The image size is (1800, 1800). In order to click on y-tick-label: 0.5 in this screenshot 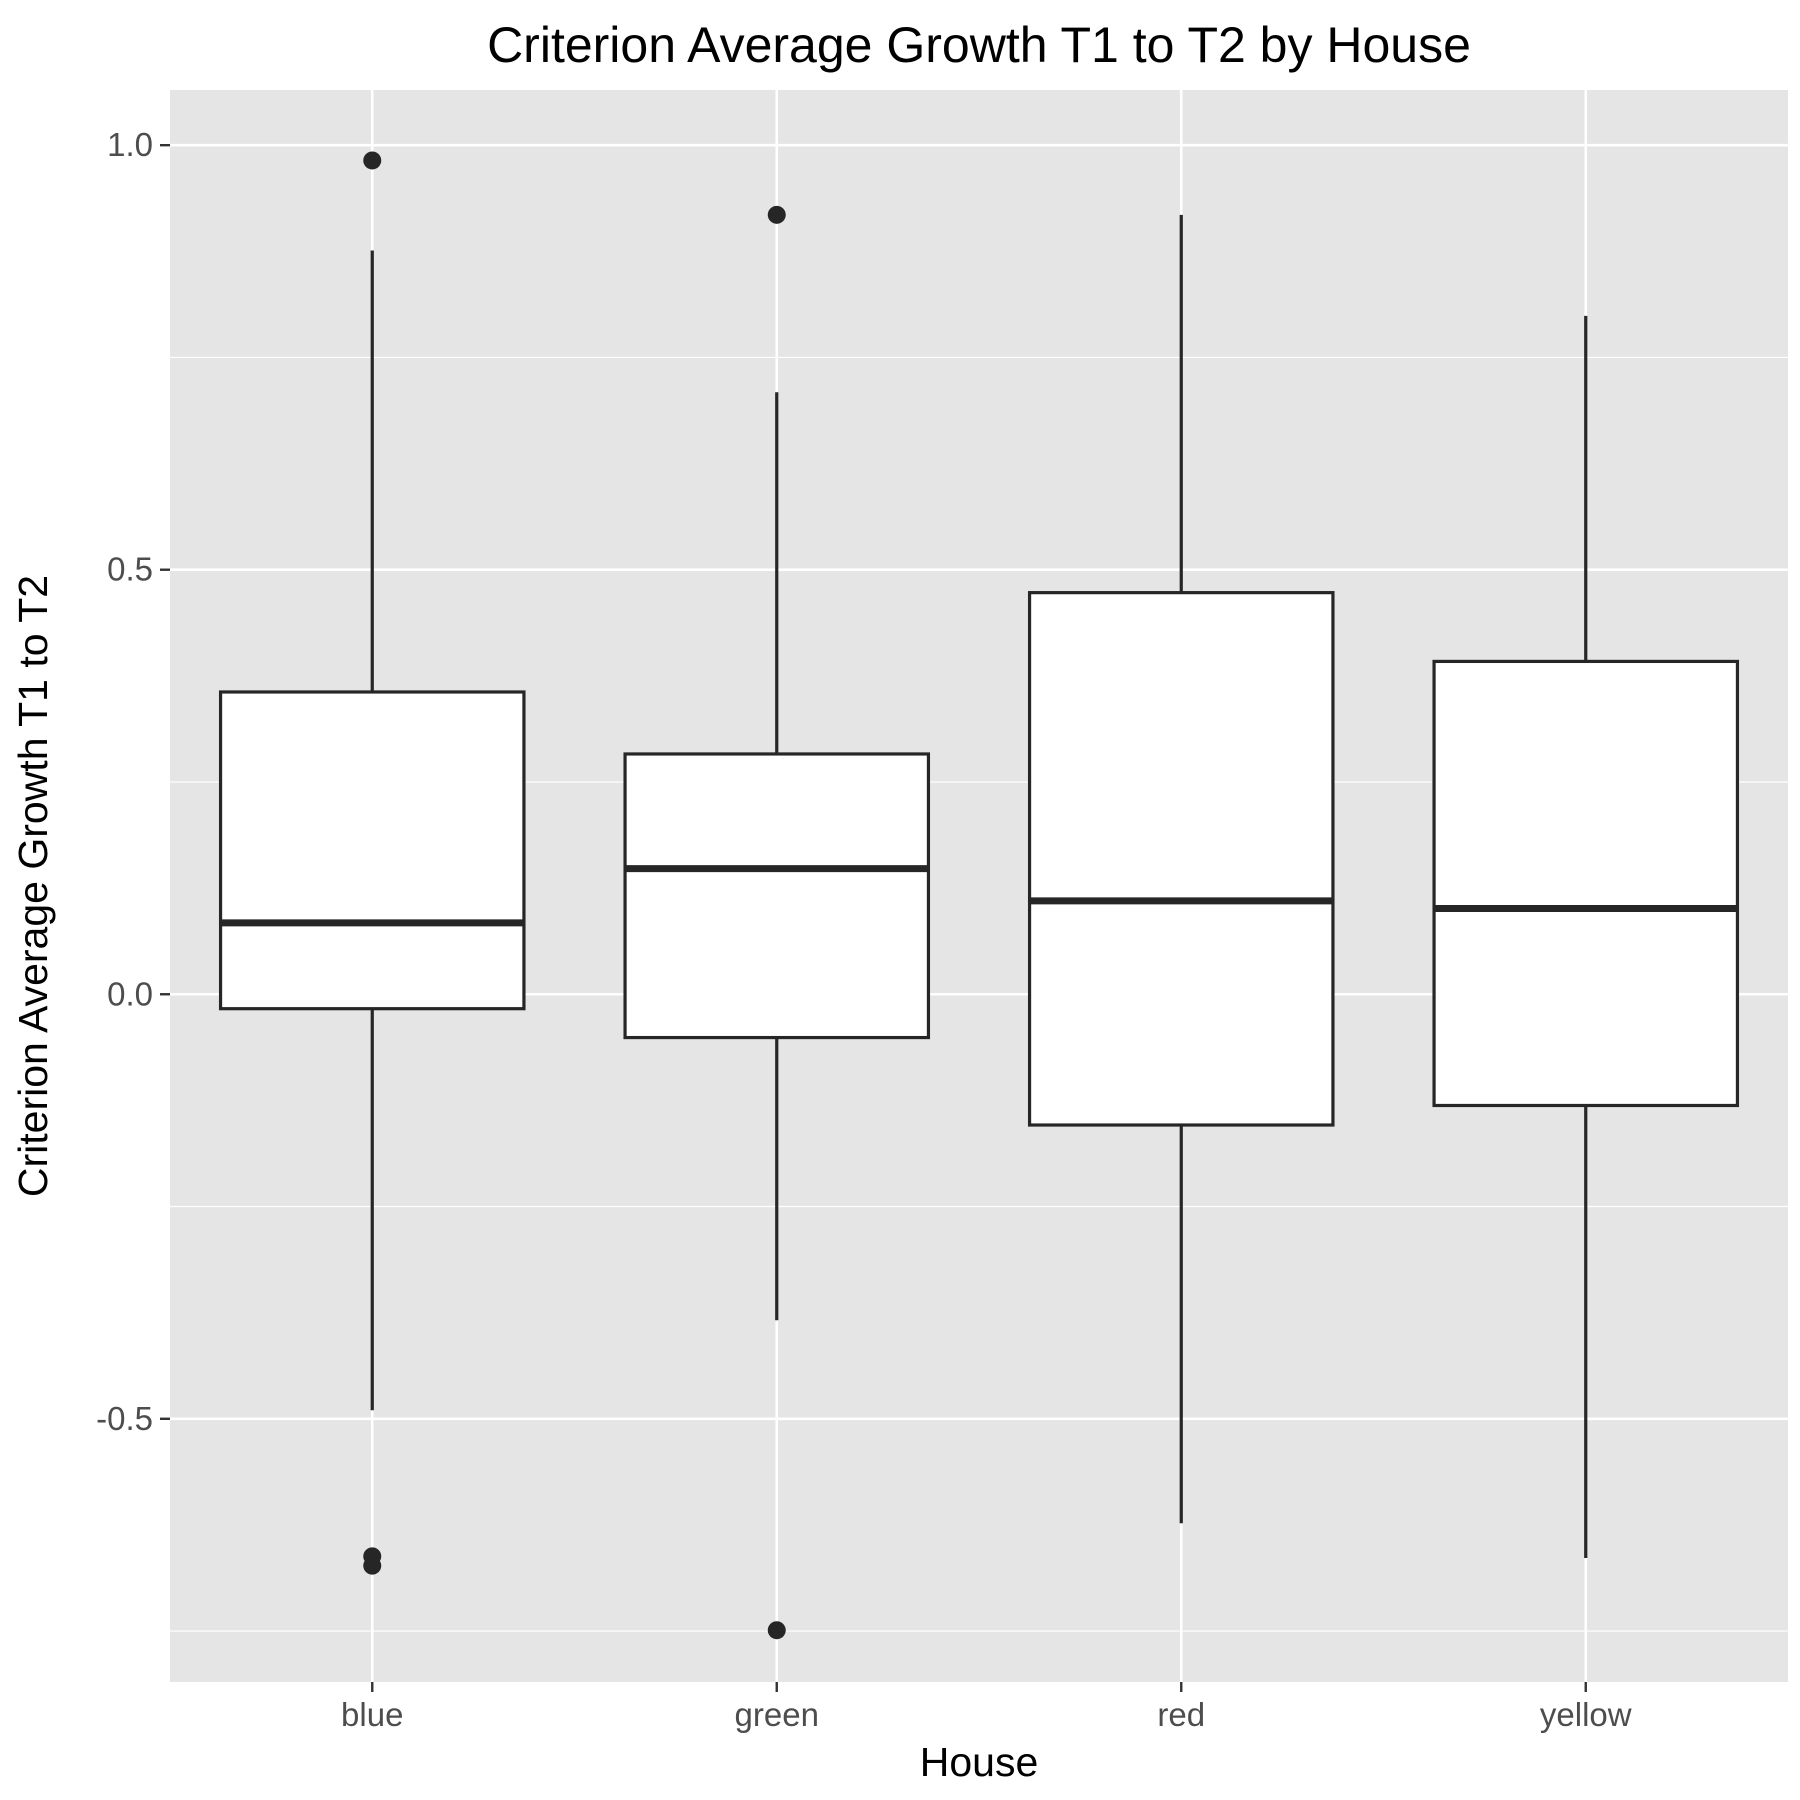, I will do `click(130, 569)`.